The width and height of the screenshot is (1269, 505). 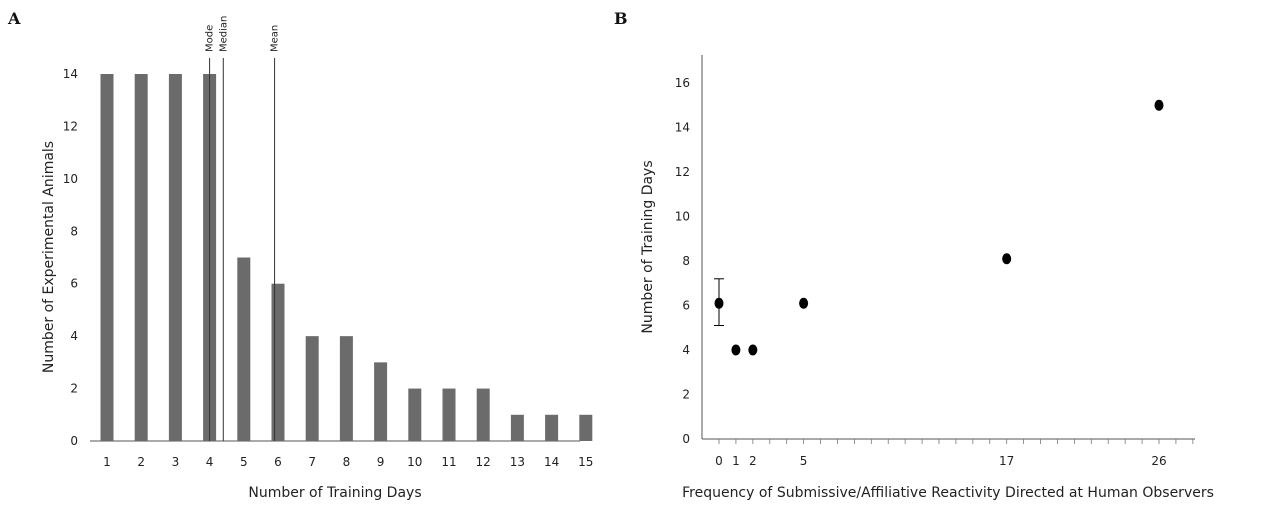 I want to click on panel-a-label: A, so click(x=14, y=18).